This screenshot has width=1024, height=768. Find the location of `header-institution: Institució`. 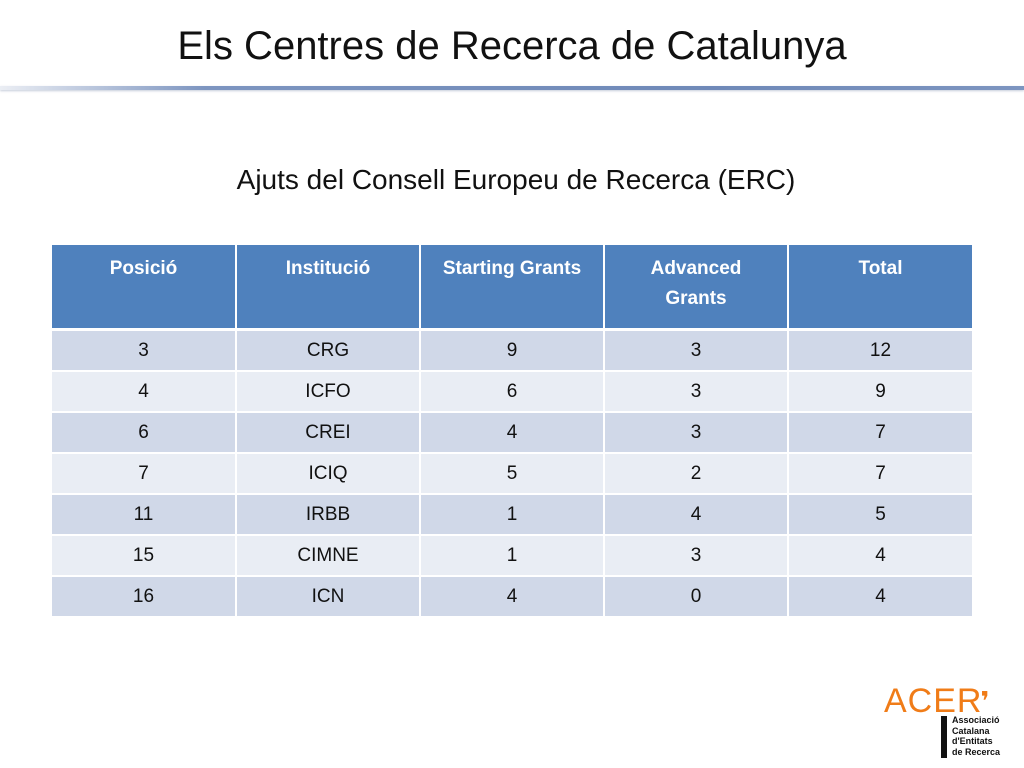

header-institution: Institució is located at coordinates (328, 288).